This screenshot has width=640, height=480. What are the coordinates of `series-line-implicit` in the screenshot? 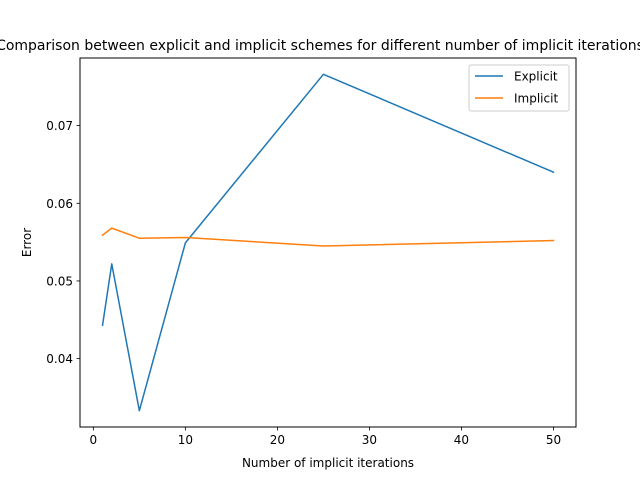 It's located at (328, 237).